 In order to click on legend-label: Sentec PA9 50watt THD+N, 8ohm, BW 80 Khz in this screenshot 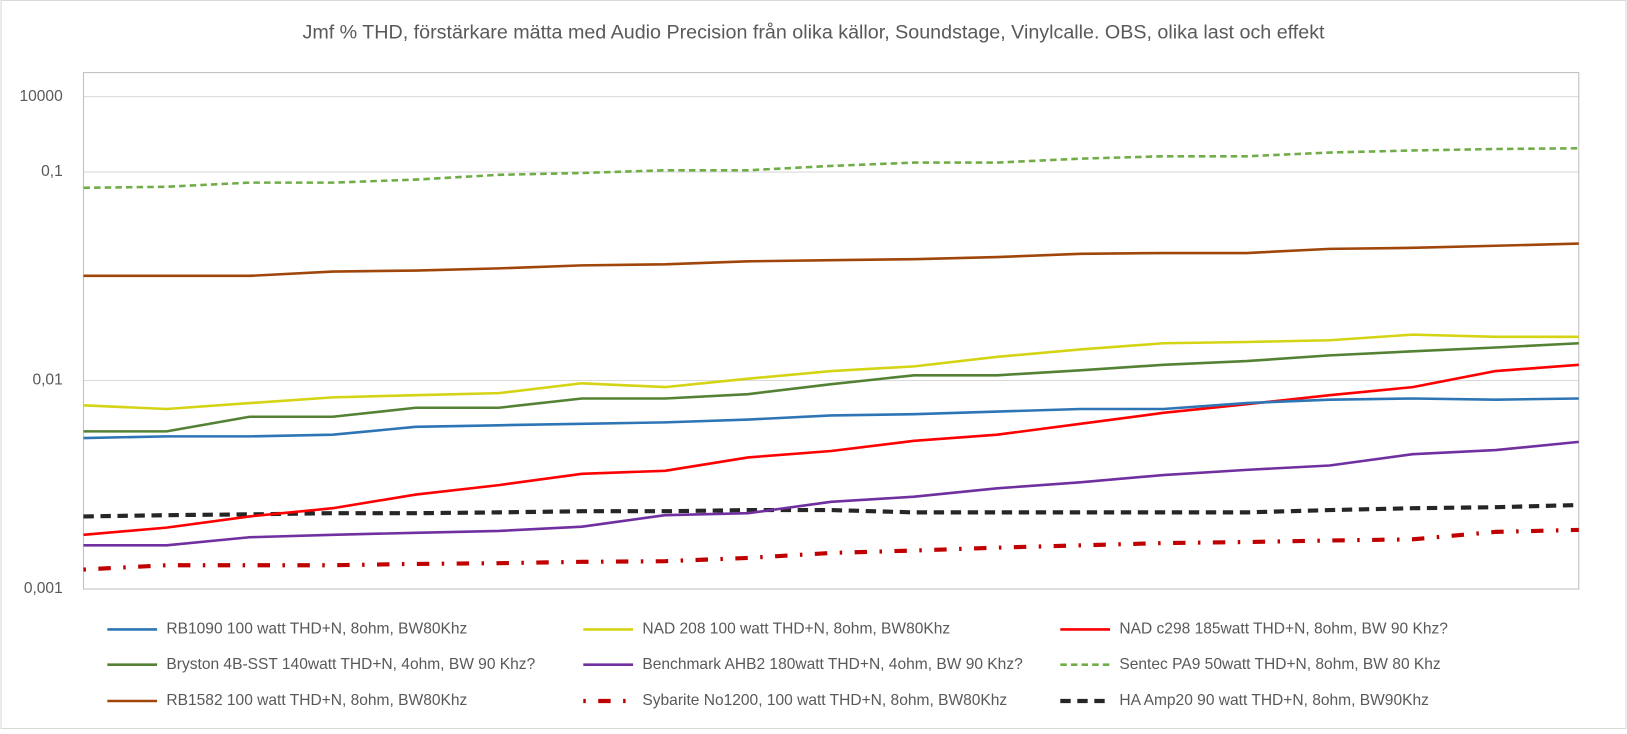, I will do `click(1279, 664)`.